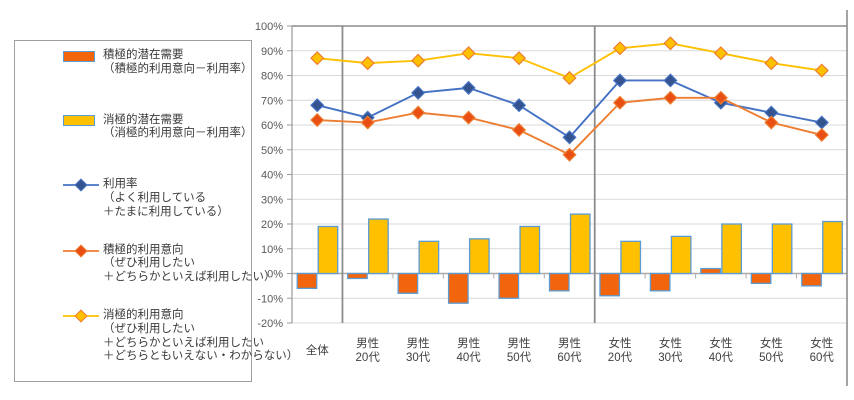 Image resolution: width=854 pixels, height=400 pixels. I want to click on legend-item-positive-latent-demand: 積極的潜在需要 （積極的利用意向－利用率）, so click(158, 63).